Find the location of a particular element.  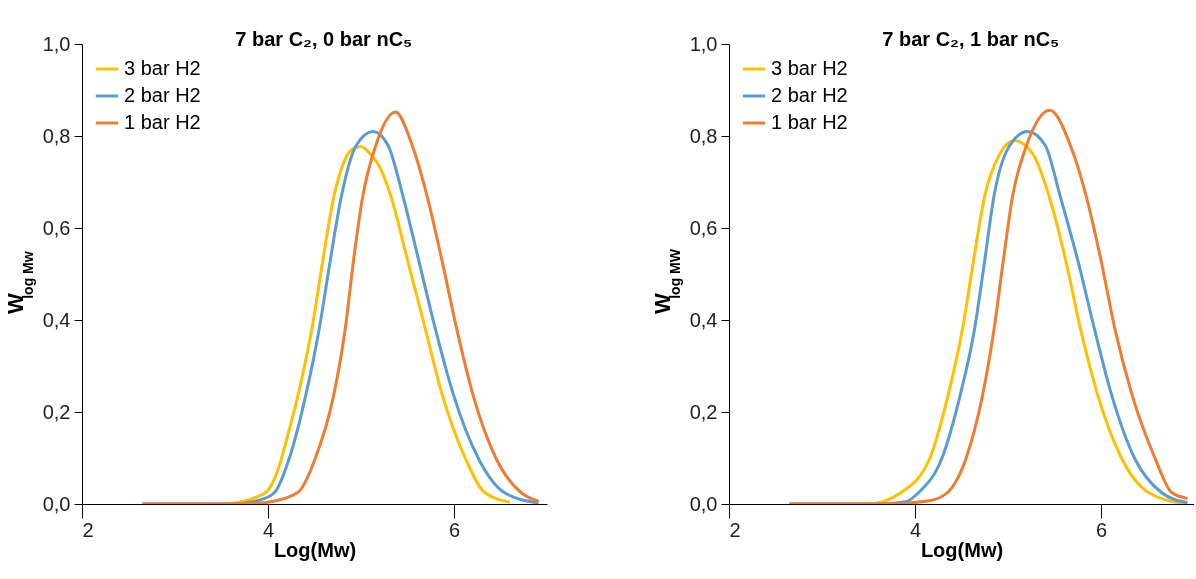

y-axis-title: Wlog Mw is located at coordinates (19, 282).